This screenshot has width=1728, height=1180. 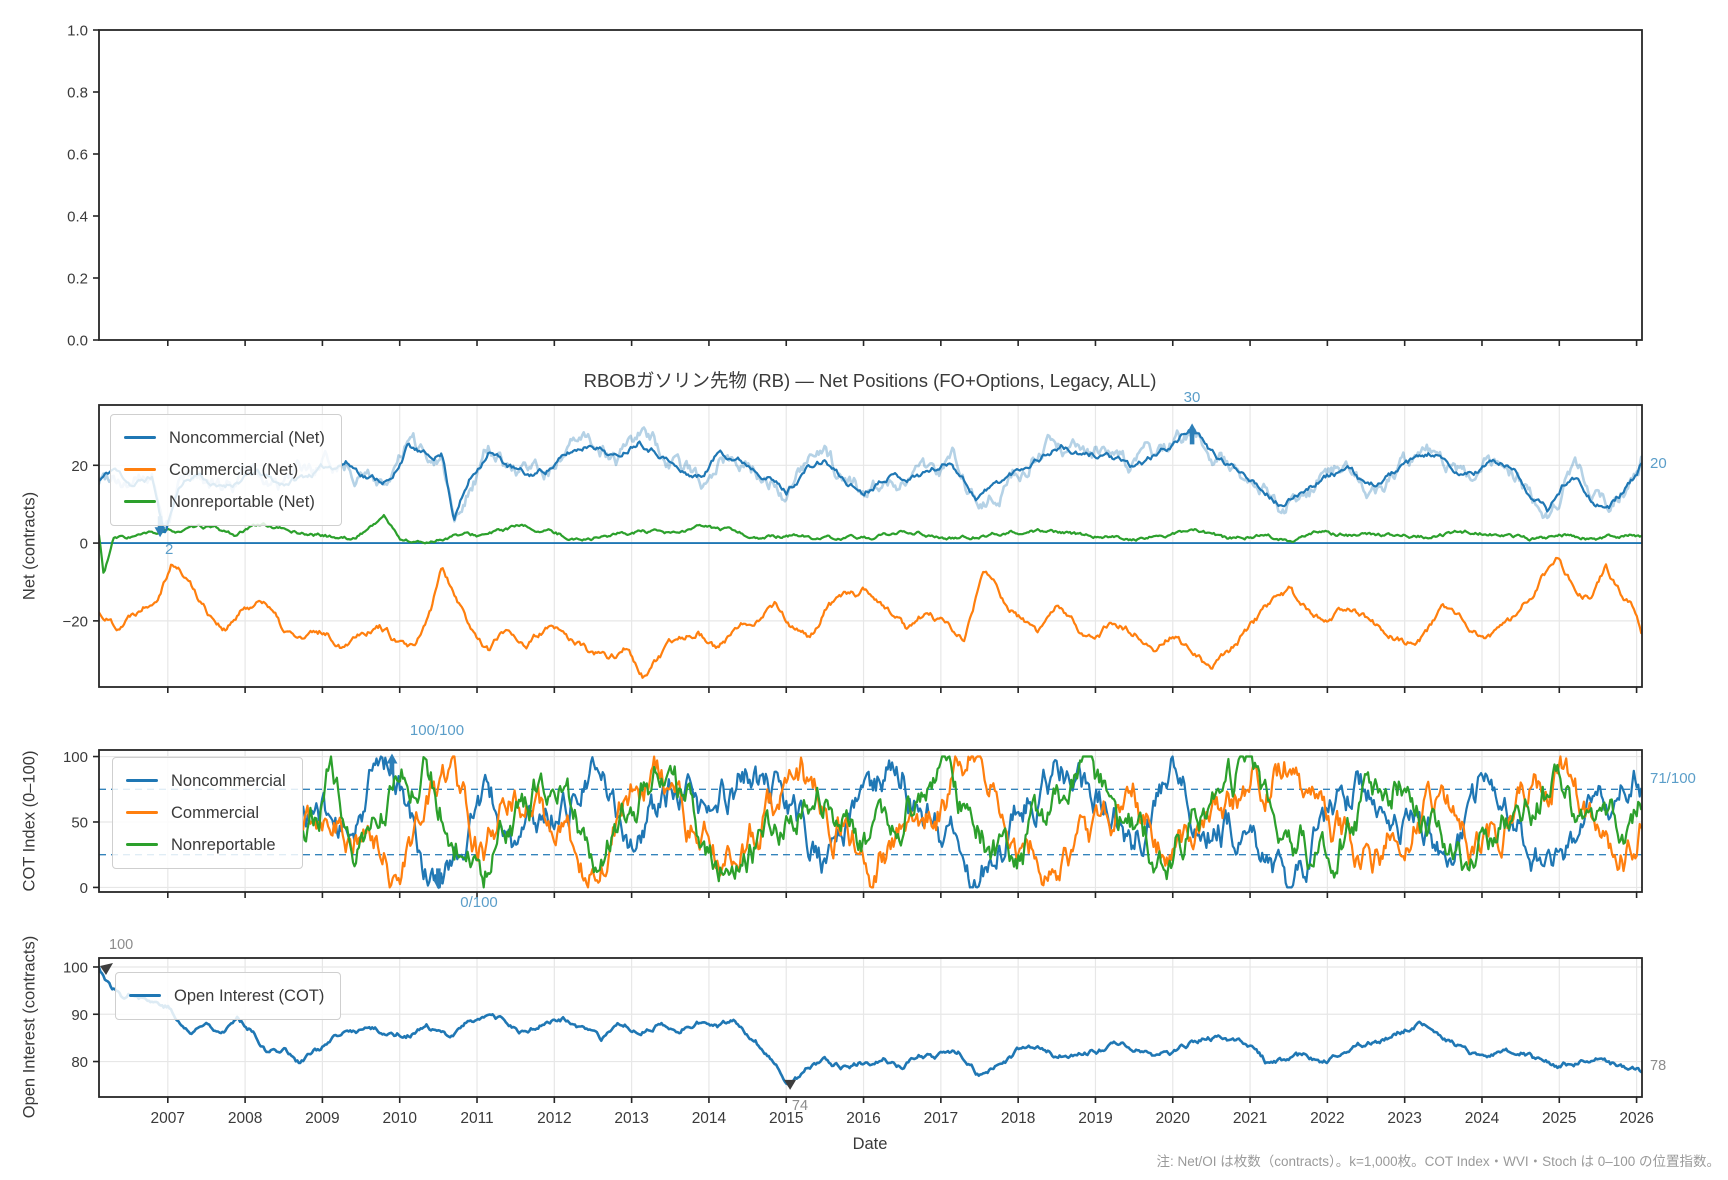 What do you see at coordinates (77, 31) in the screenshot?
I see `y-tick-label: 1.0` at bounding box center [77, 31].